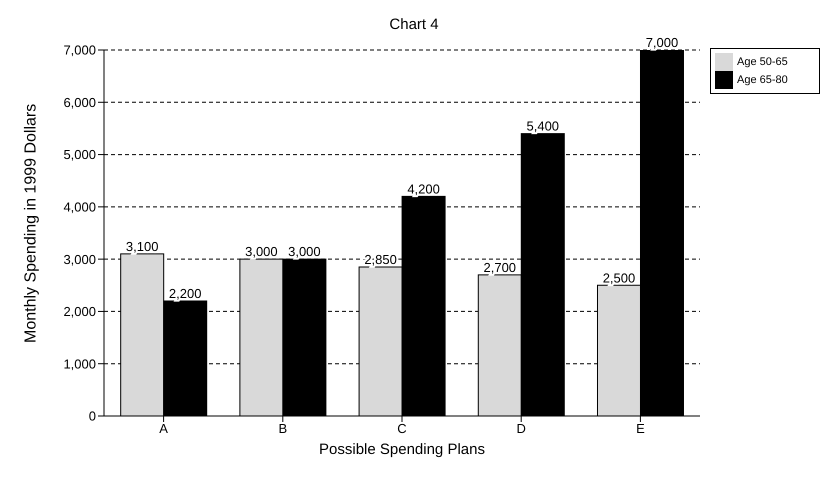 This screenshot has width=831, height=494. Describe the element at coordinates (380, 259) in the screenshot. I see `data-label: 2,850` at that location.